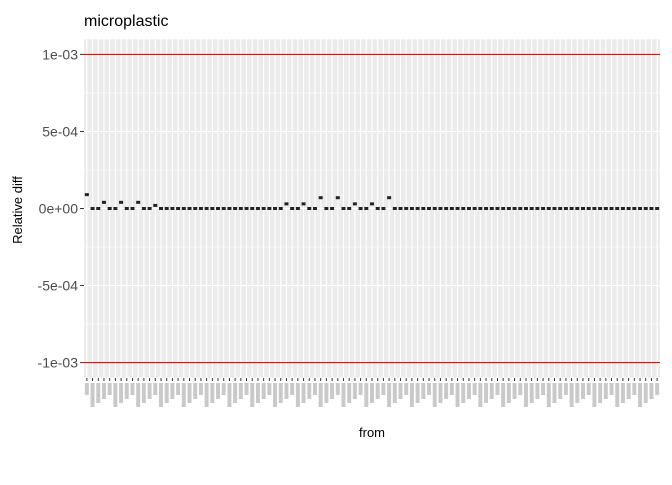 The width and height of the screenshot is (672, 485). What do you see at coordinates (372, 432) in the screenshot?
I see `x-axis-label: from` at bounding box center [372, 432].